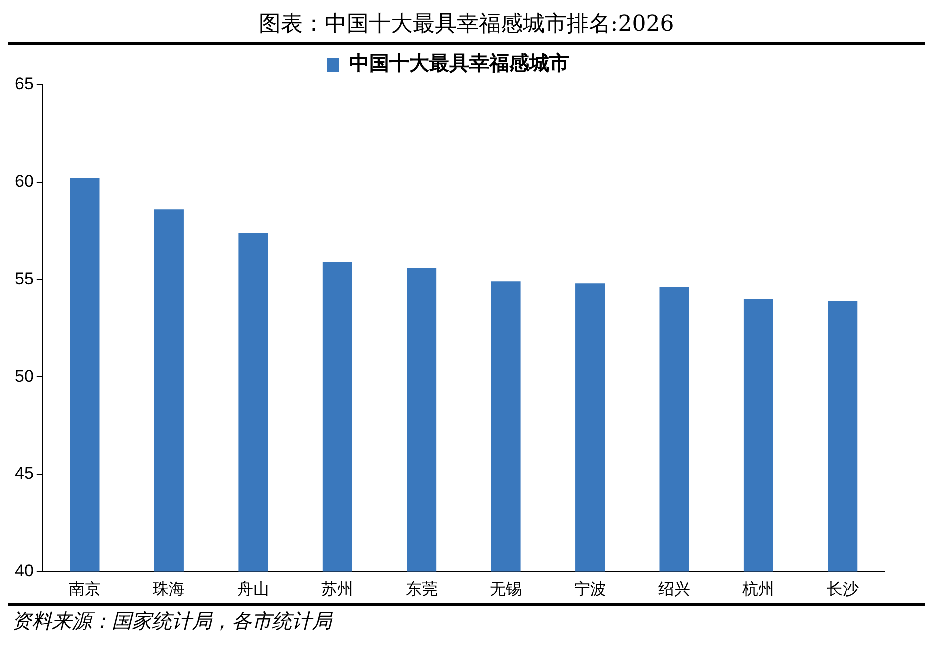 Image resolution: width=933 pixels, height=653 pixels. I want to click on y-tick-label: 50, so click(24, 376).